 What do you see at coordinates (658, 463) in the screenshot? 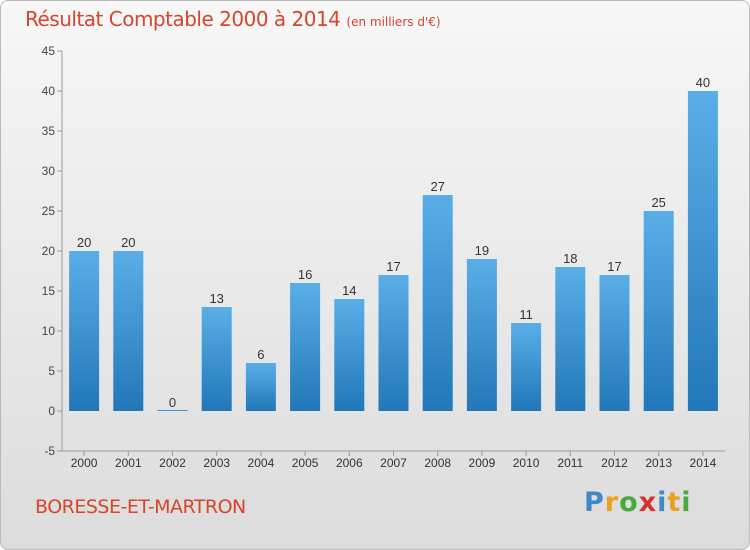
I see `x-tick-label: 2013` at bounding box center [658, 463].